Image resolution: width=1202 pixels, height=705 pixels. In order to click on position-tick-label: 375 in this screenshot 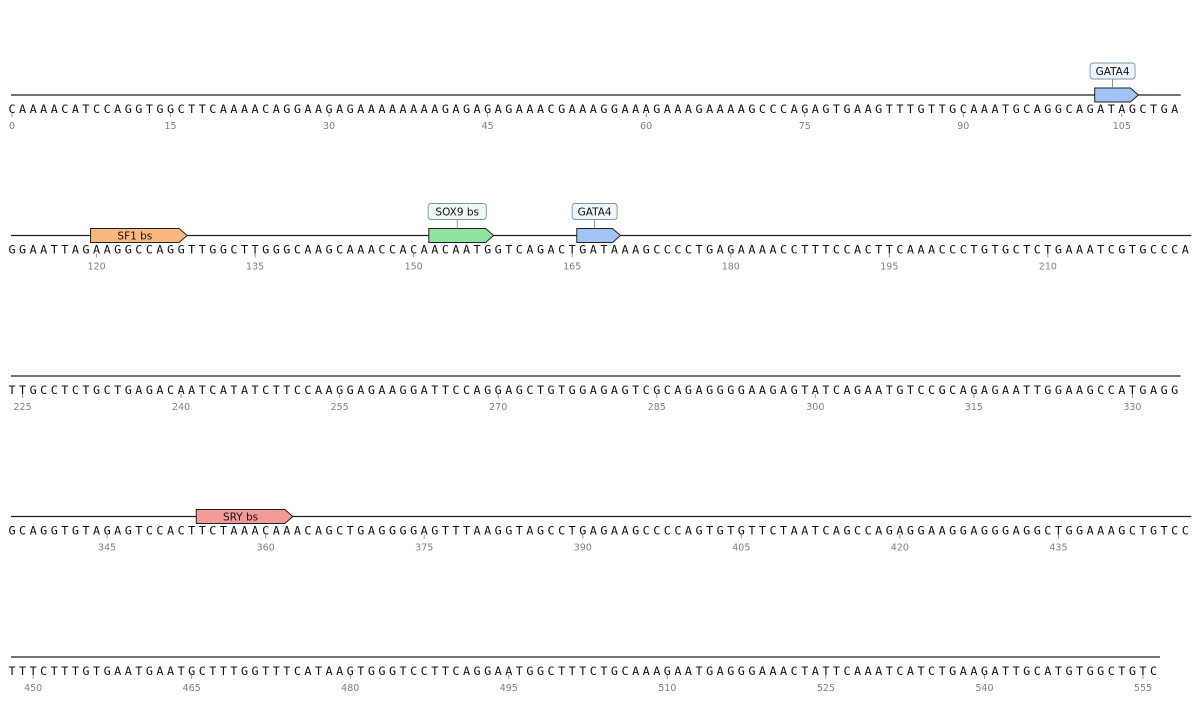, I will do `click(424, 548)`.